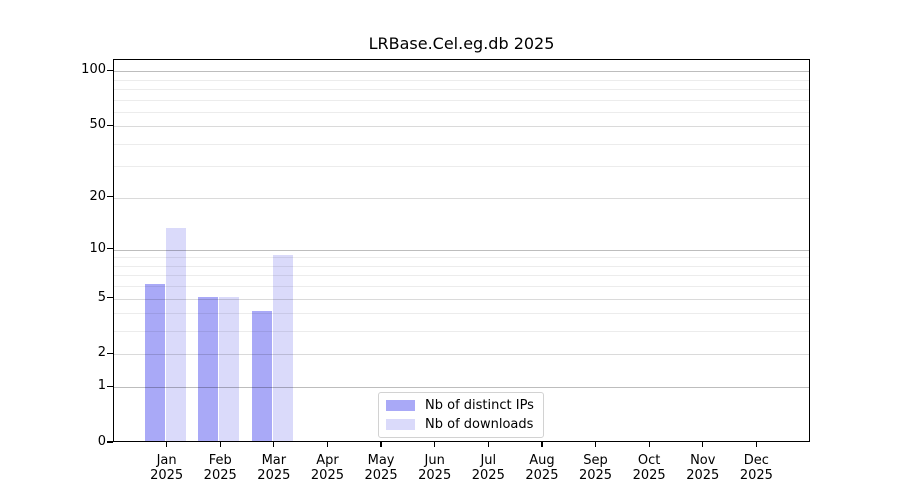  Describe the element at coordinates (101, 297) in the screenshot. I see `y-tick-label-5: 5` at that location.